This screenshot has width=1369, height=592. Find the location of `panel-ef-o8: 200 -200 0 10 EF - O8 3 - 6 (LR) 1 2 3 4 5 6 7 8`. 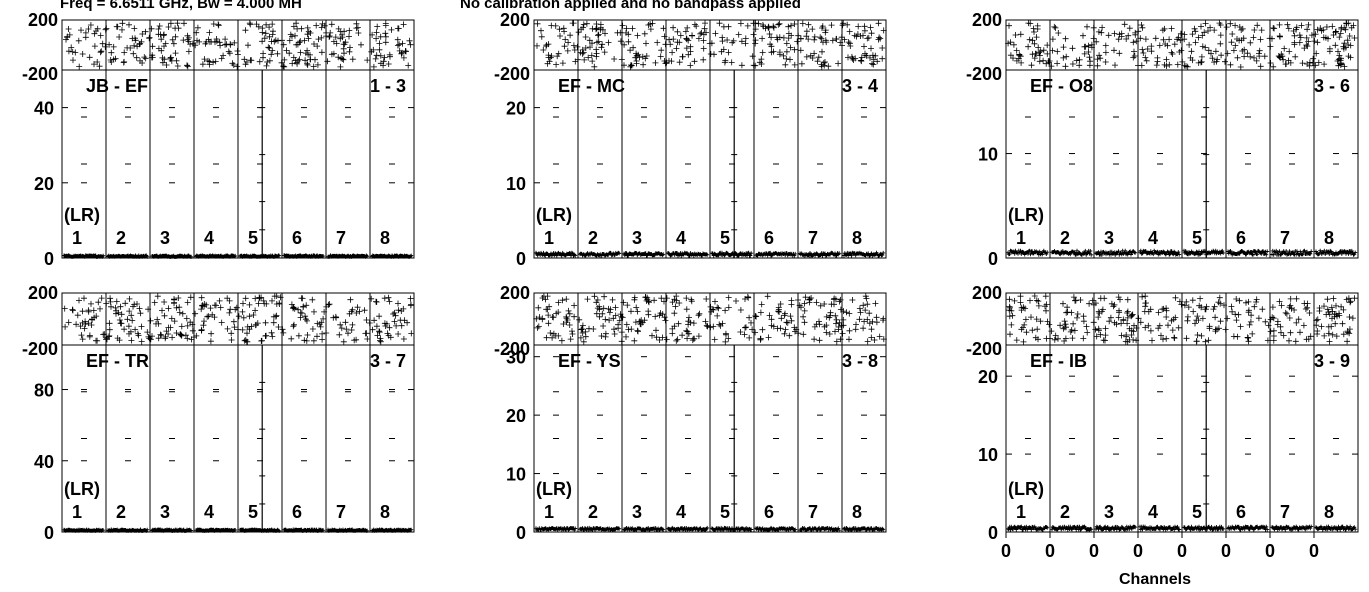

panel-ef-o8: 200 -200 0 10 EF - O8 3 - 6 (LR) 1 2 3 4 5 6 7 8 is located at coordinates (1162, 139).